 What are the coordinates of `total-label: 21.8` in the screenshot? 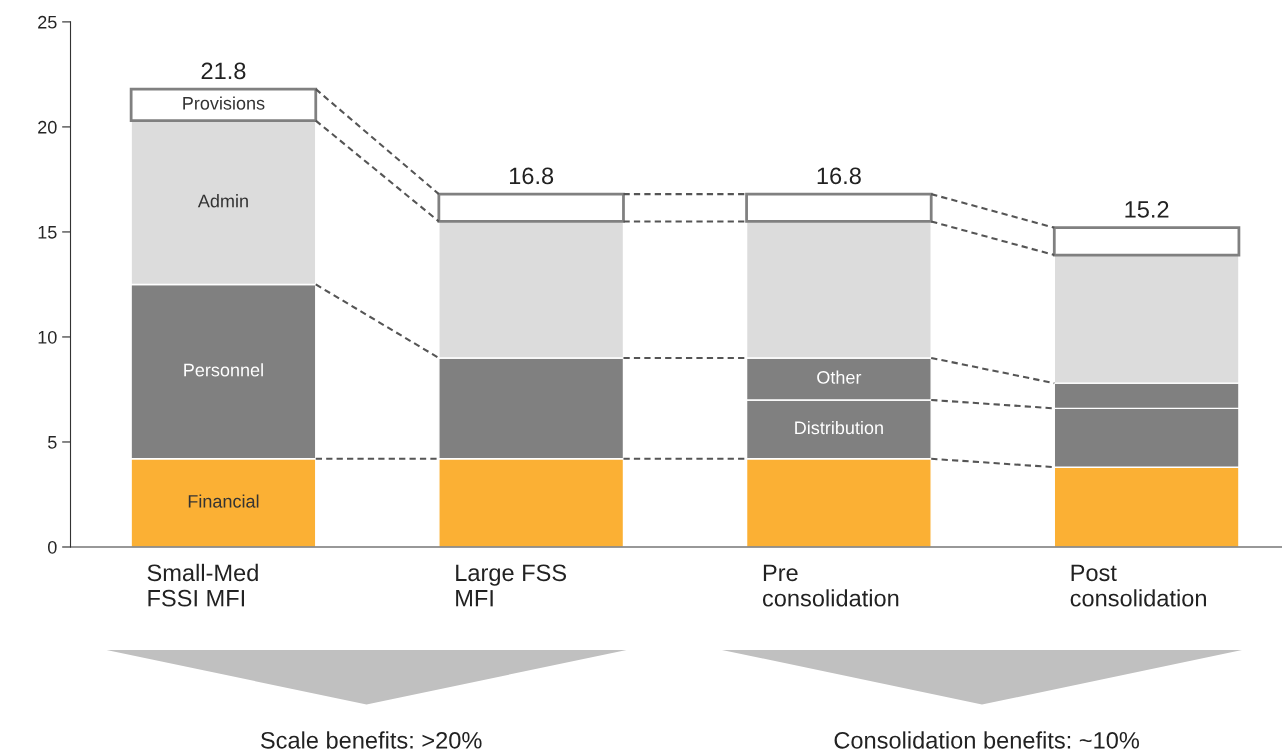 It's located at (223, 71).